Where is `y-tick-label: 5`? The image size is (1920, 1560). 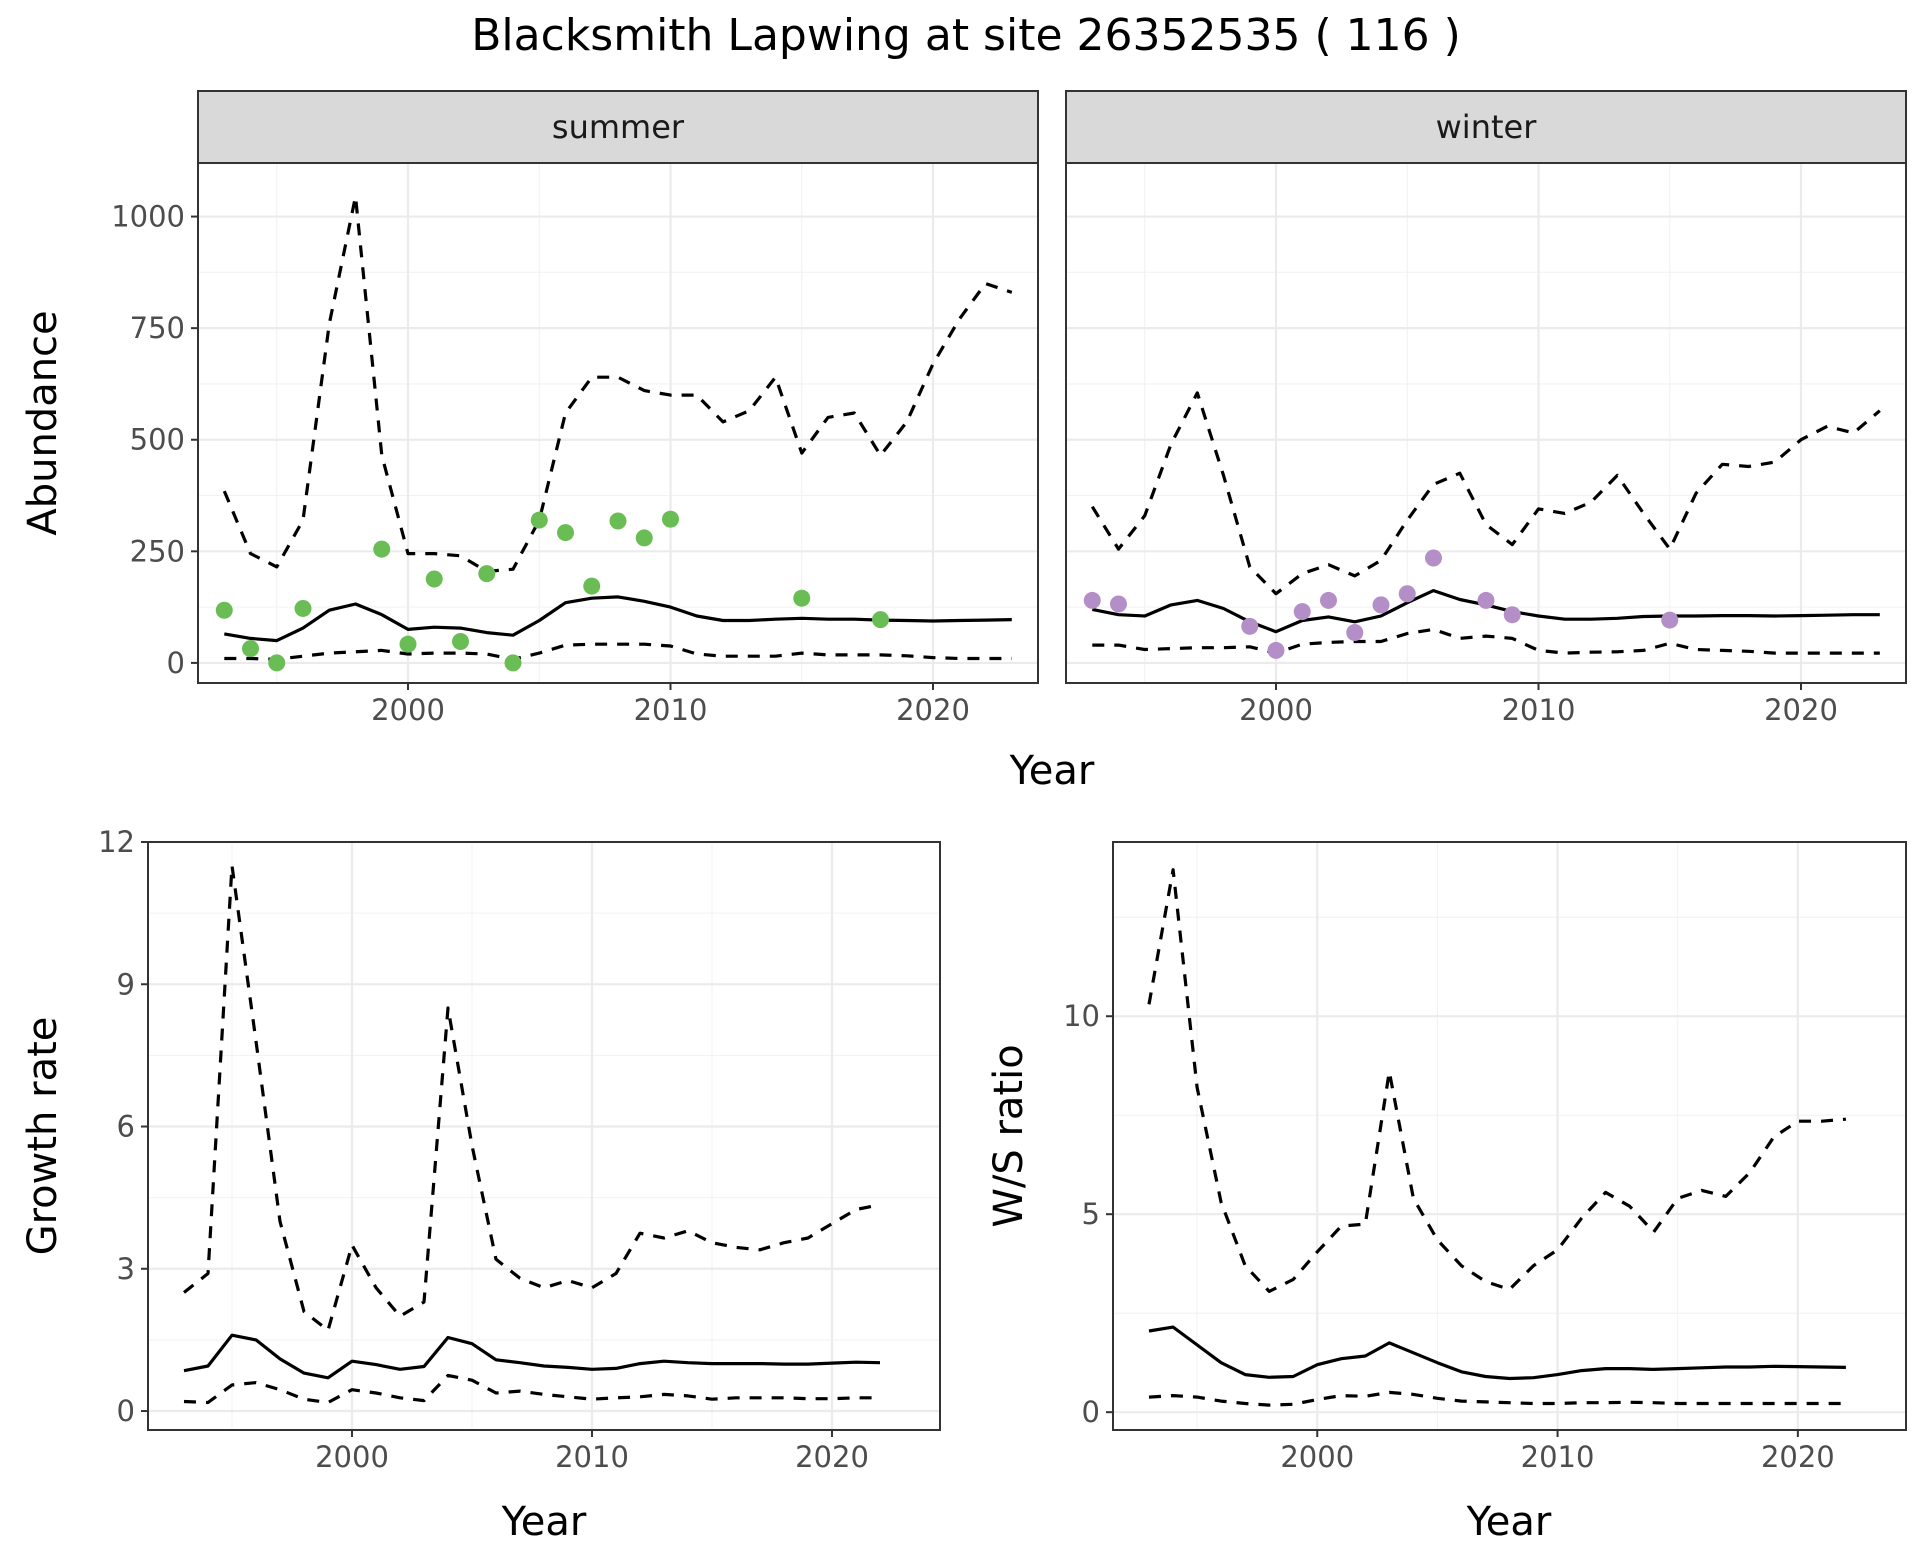 y-tick-label: 5 is located at coordinates (1091, 1214).